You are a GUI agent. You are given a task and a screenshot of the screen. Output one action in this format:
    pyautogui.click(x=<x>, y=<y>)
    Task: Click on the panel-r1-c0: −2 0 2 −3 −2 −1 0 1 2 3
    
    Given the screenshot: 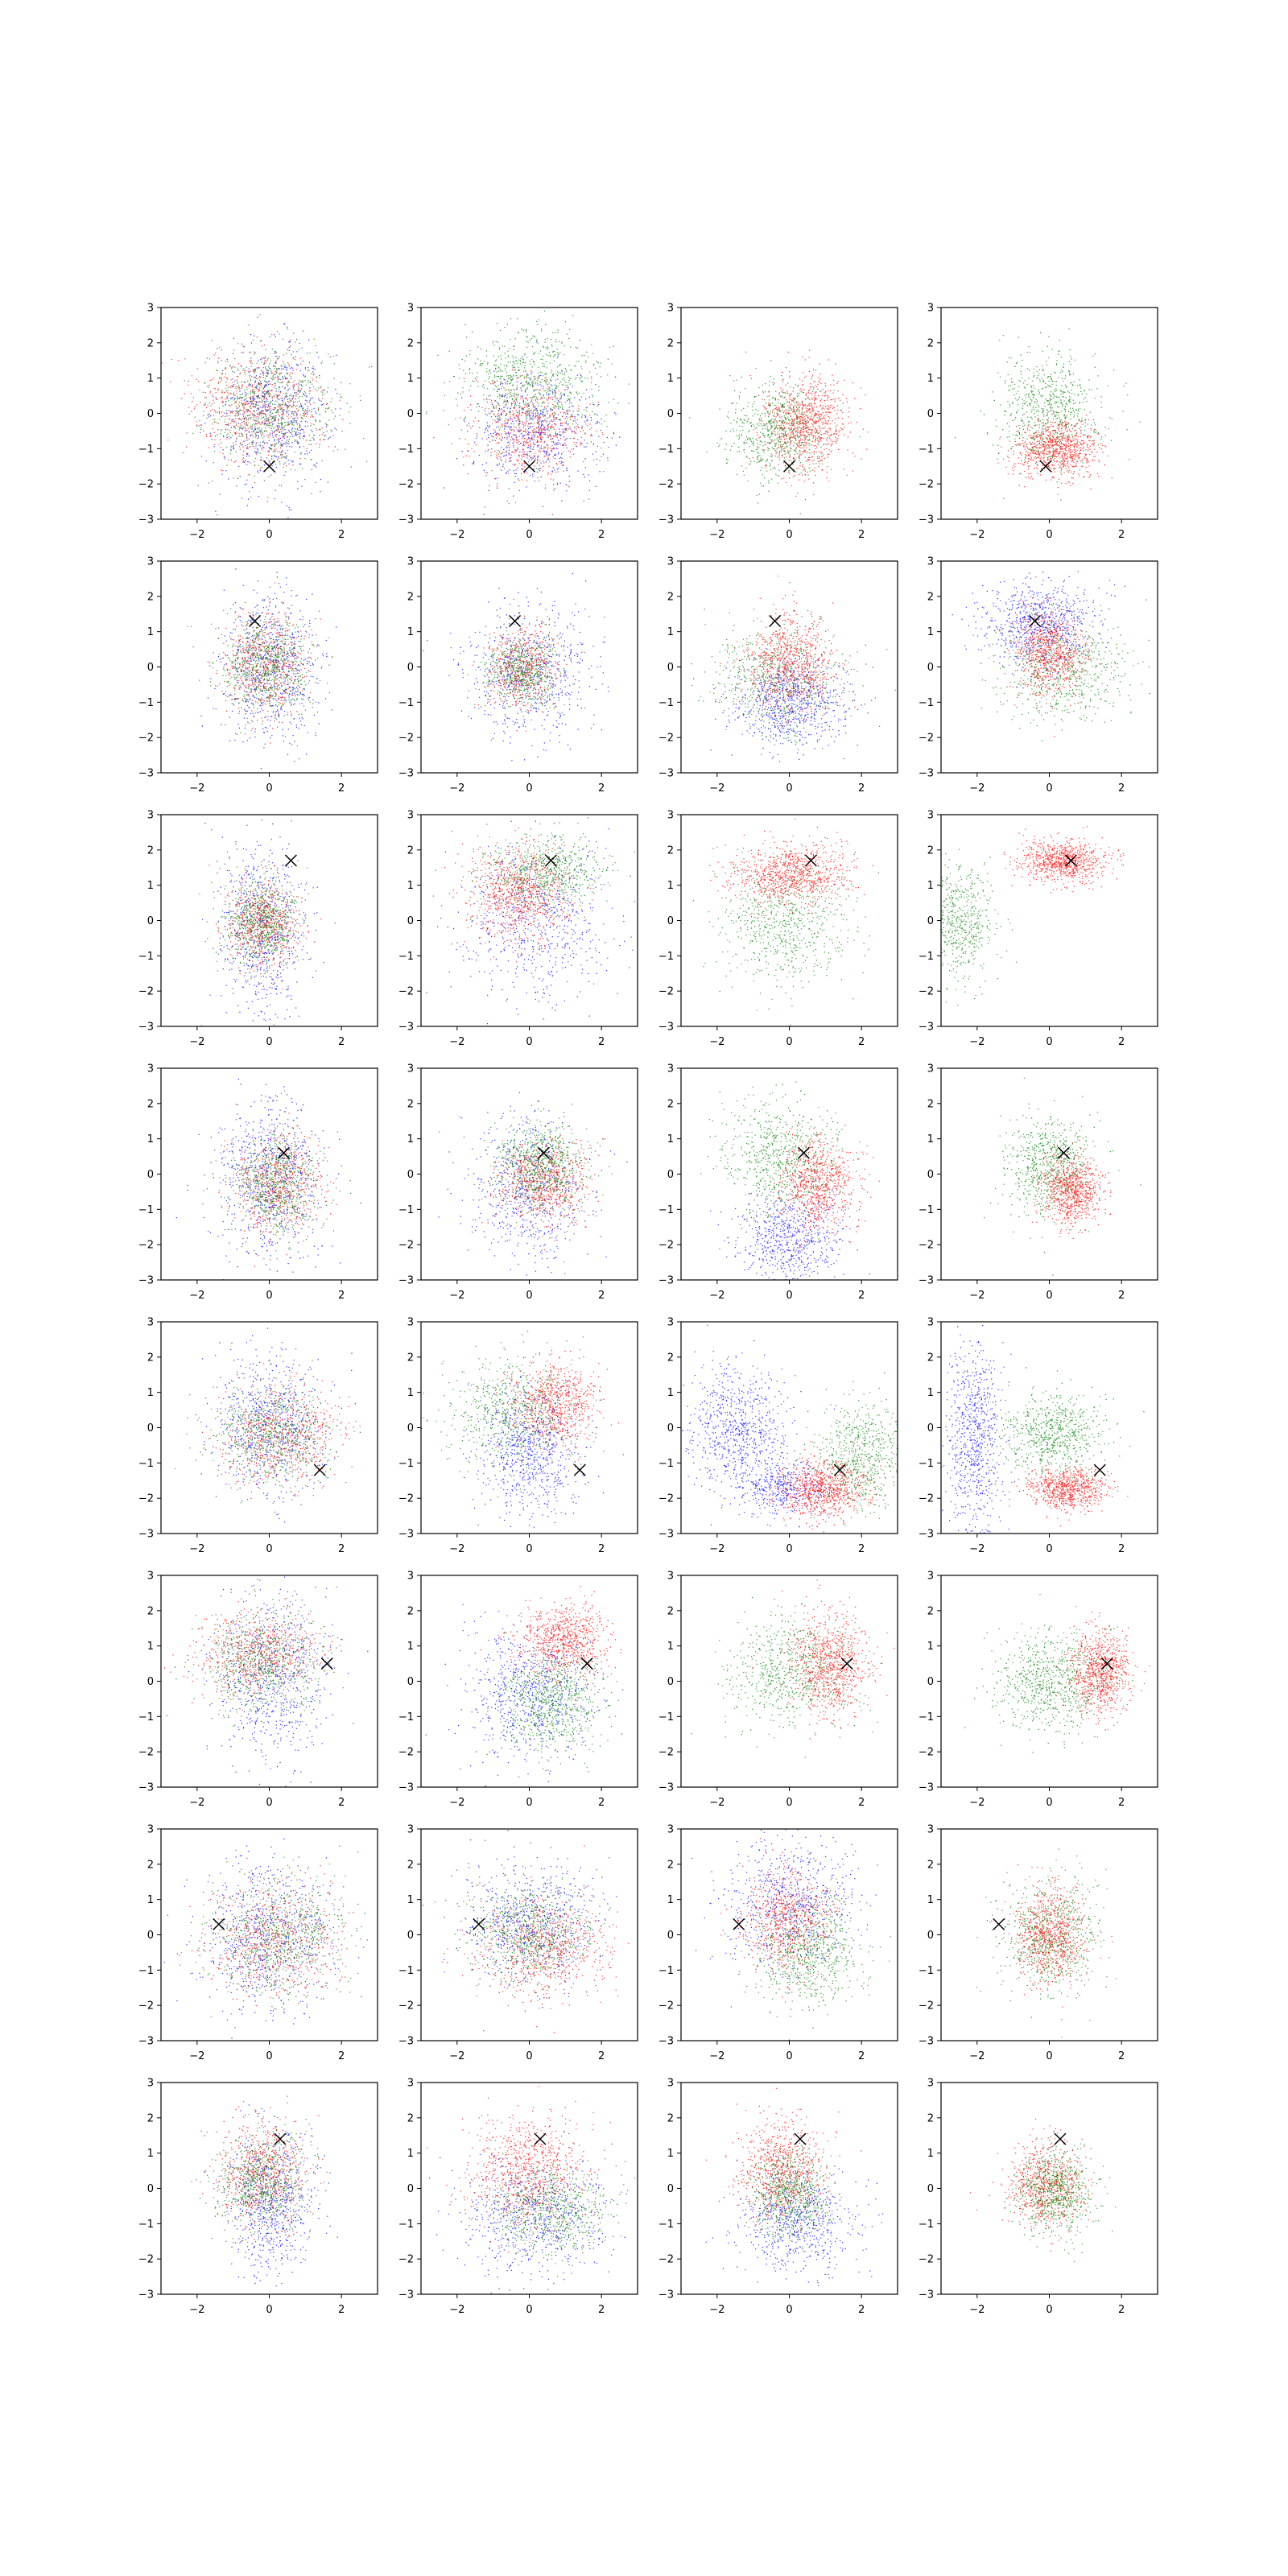 What is the action you would take?
    pyautogui.click(x=258, y=675)
    